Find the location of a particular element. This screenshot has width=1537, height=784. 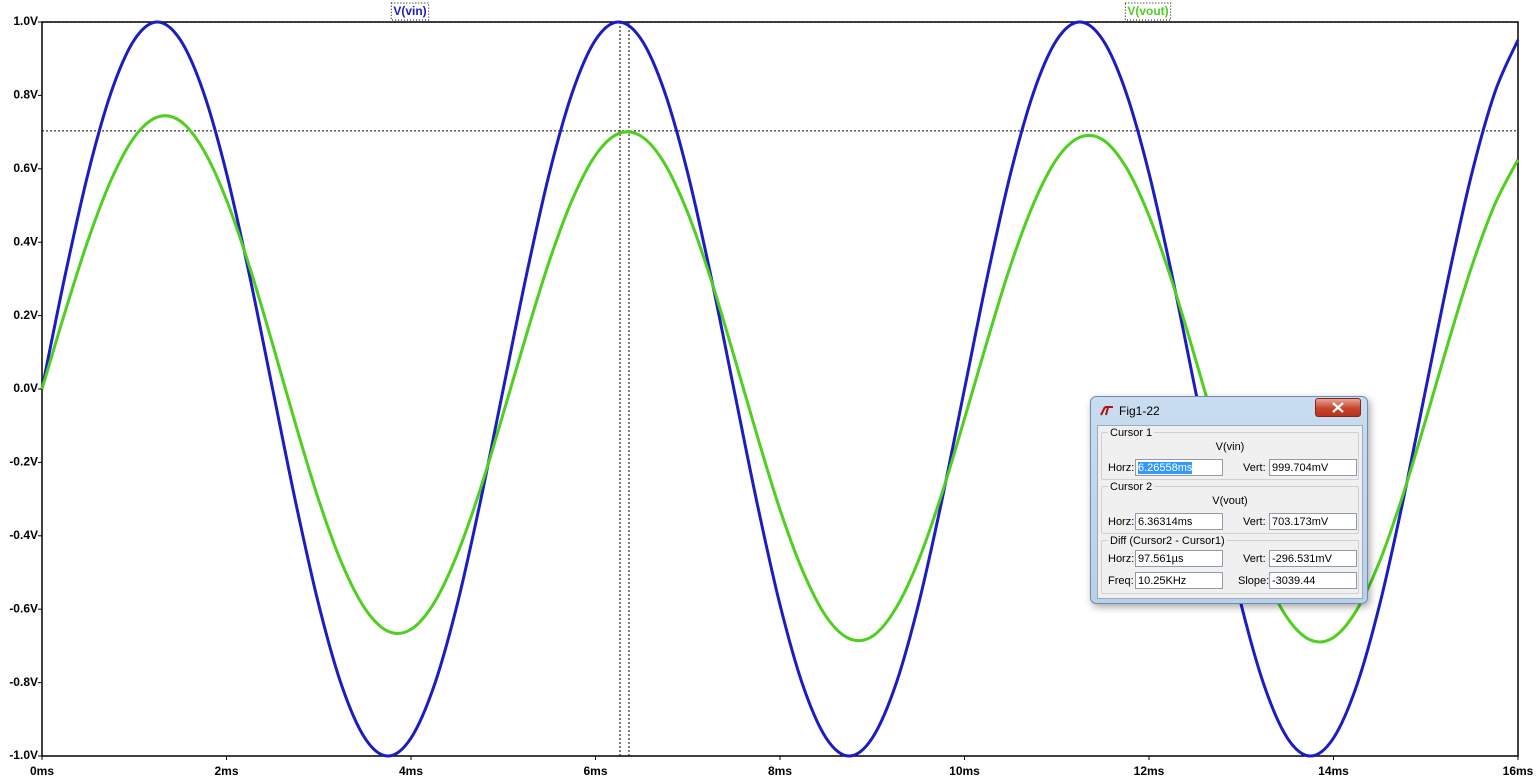

field-label: Freq: is located at coordinates (1121, 581).